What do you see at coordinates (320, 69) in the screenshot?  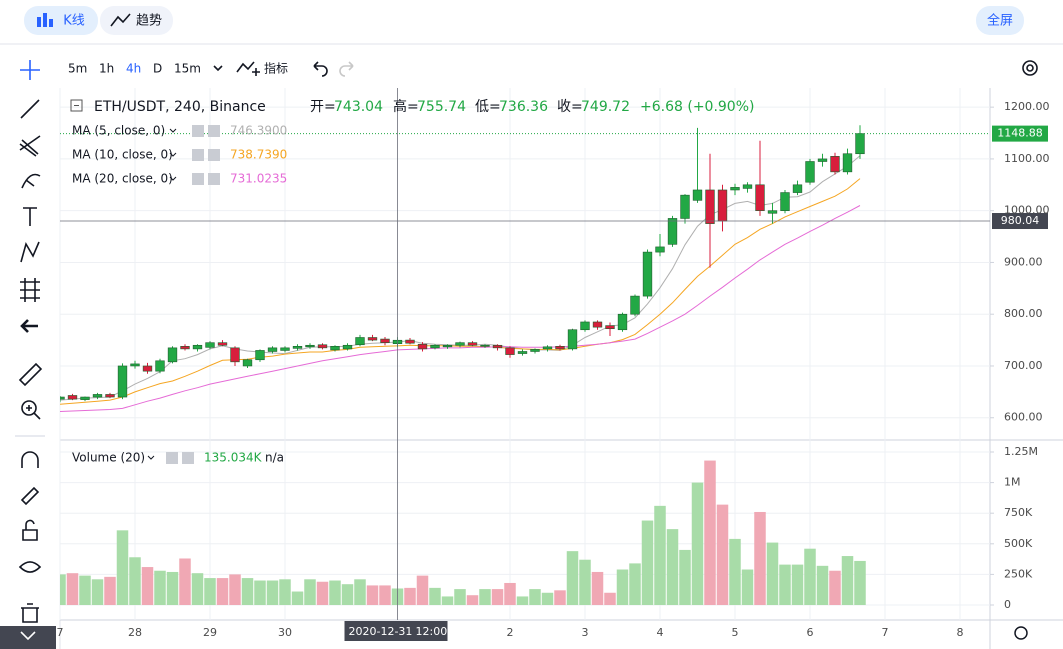 I see `undo-icon` at bounding box center [320, 69].